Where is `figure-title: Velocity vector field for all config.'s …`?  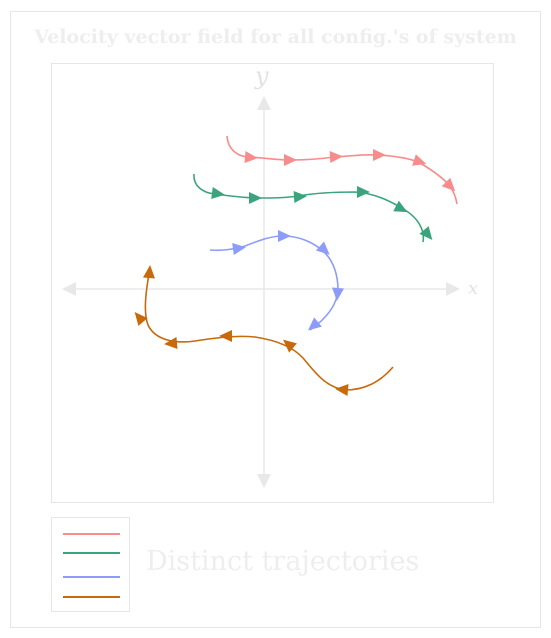 figure-title: Velocity vector field for all config.'s … is located at coordinates (275, 37).